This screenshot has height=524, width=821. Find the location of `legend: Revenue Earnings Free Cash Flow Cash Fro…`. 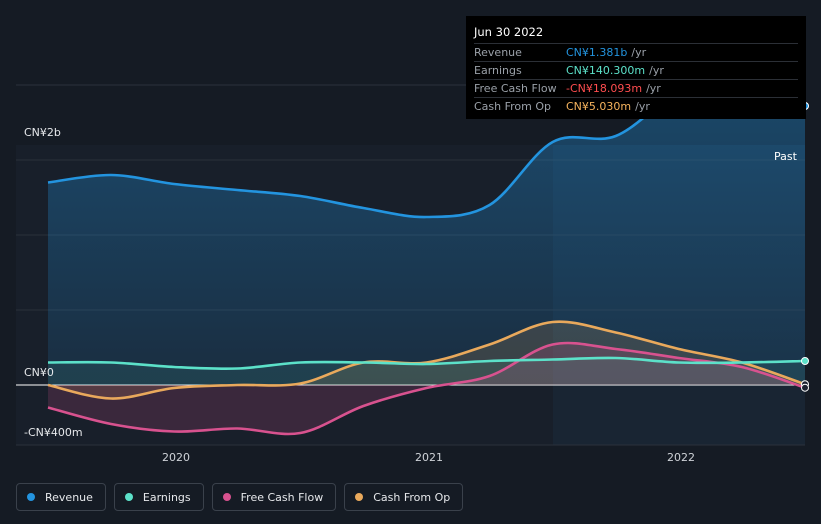

legend: Revenue Earnings Free Cash Flow Cash Fro… is located at coordinates (240, 497).